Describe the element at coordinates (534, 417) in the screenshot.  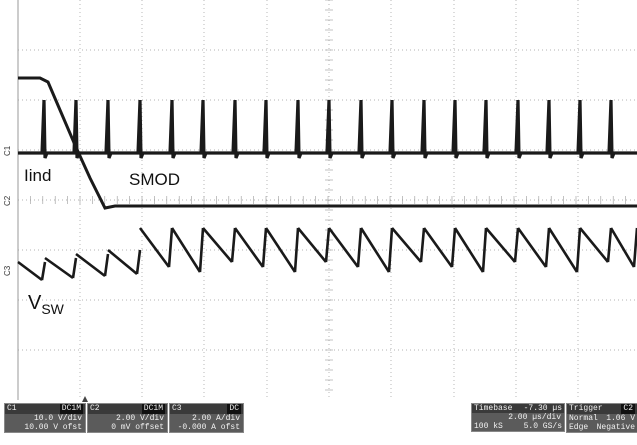
I see `timebase-scale: 2.00 µs/div` at that location.